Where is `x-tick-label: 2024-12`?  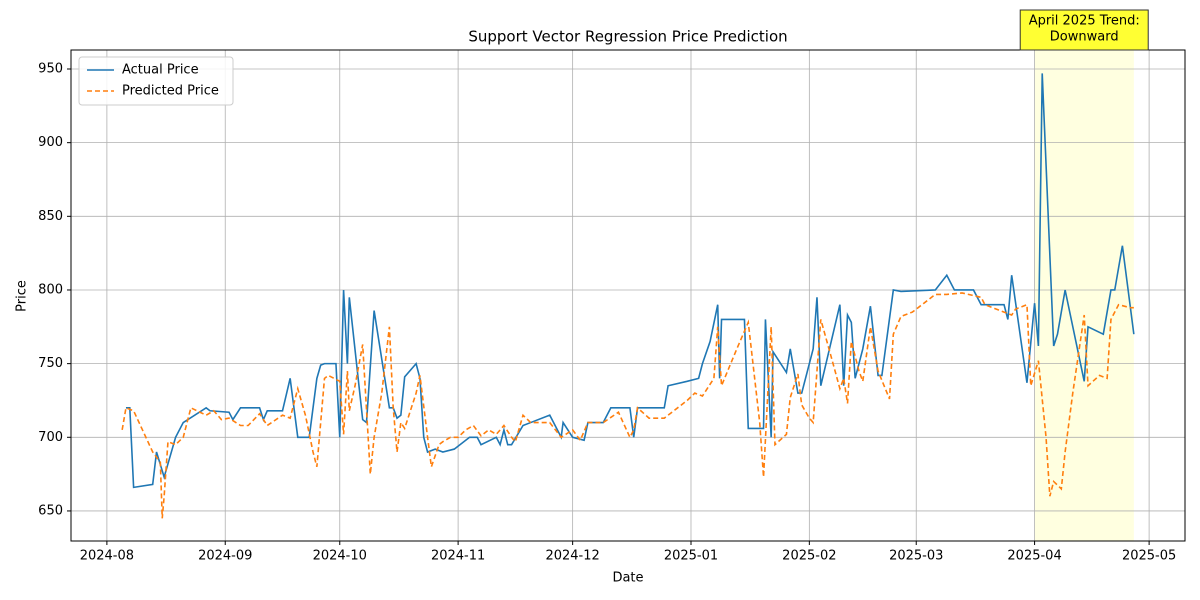 x-tick-label: 2024-12 is located at coordinates (572, 556).